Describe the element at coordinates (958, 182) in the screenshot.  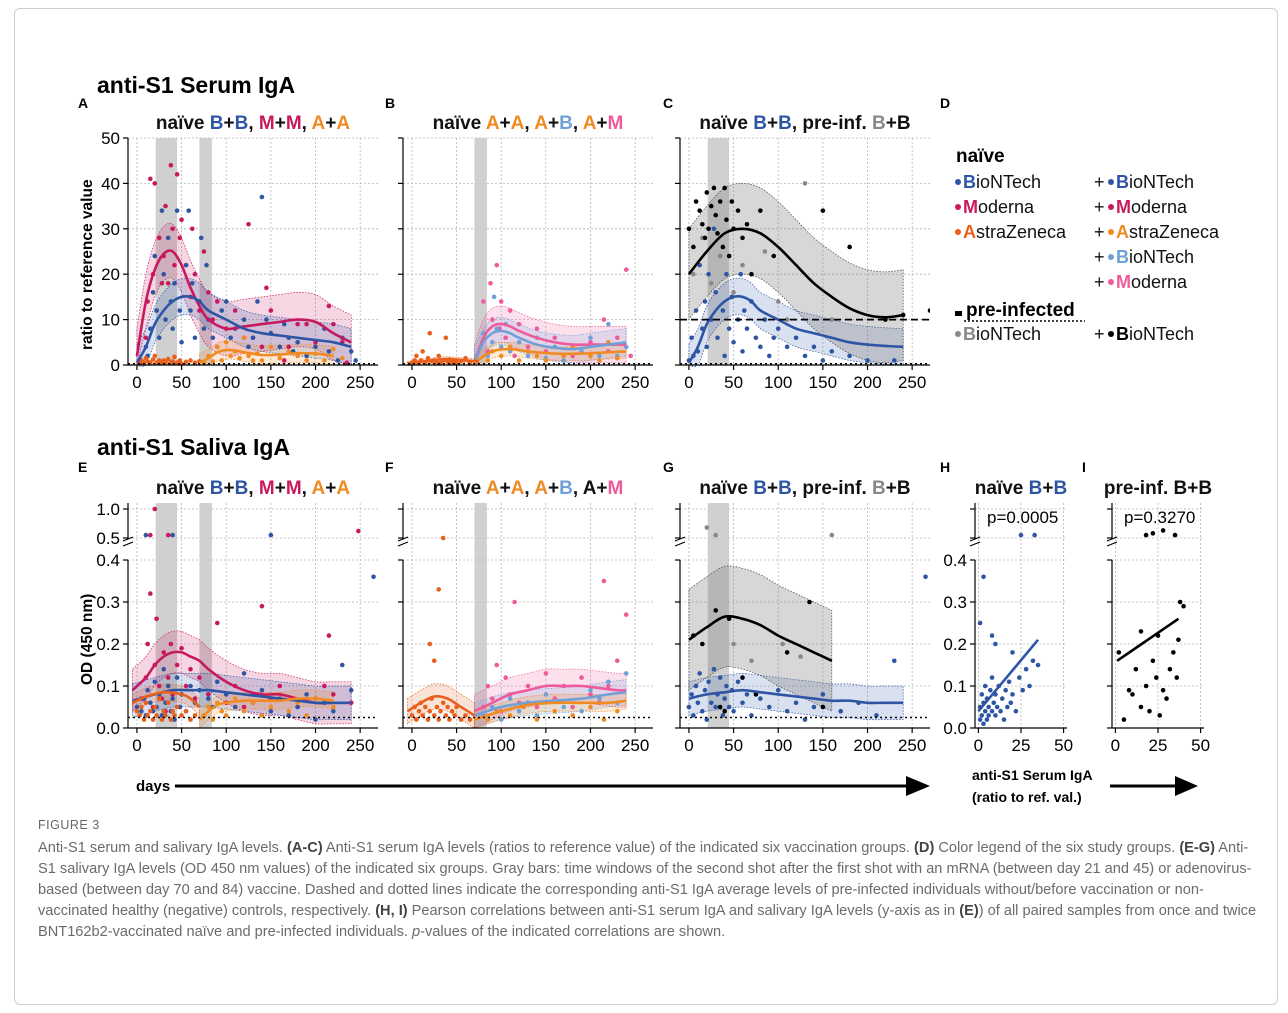
I see `legend-dot` at that location.